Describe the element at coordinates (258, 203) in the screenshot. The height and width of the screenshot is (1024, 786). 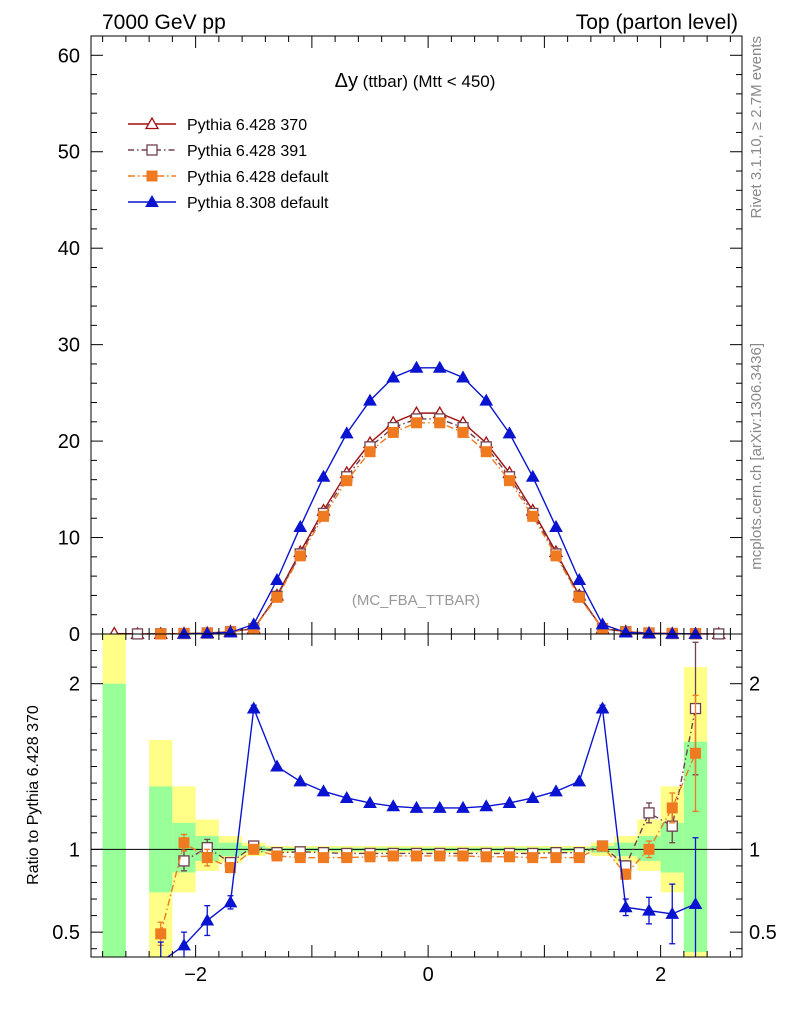
I see `legend-label: Pythia 8.308 default` at that location.